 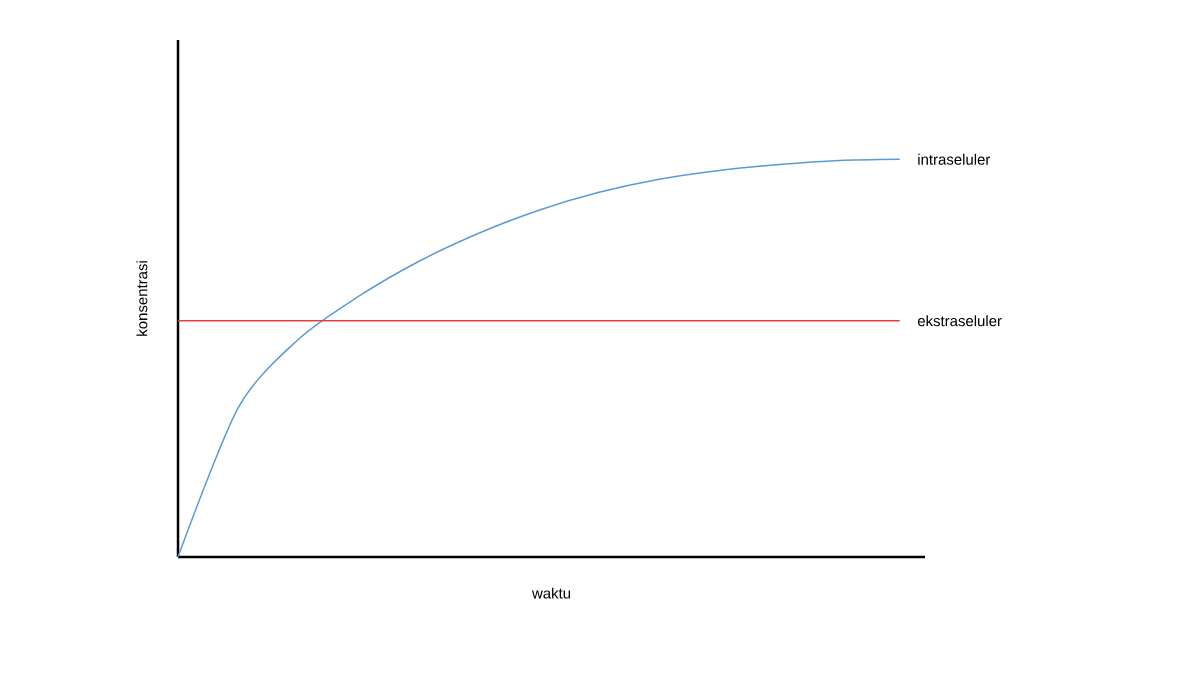 What do you see at coordinates (954, 159) in the screenshot?
I see `series-label: intraseluler` at bounding box center [954, 159].